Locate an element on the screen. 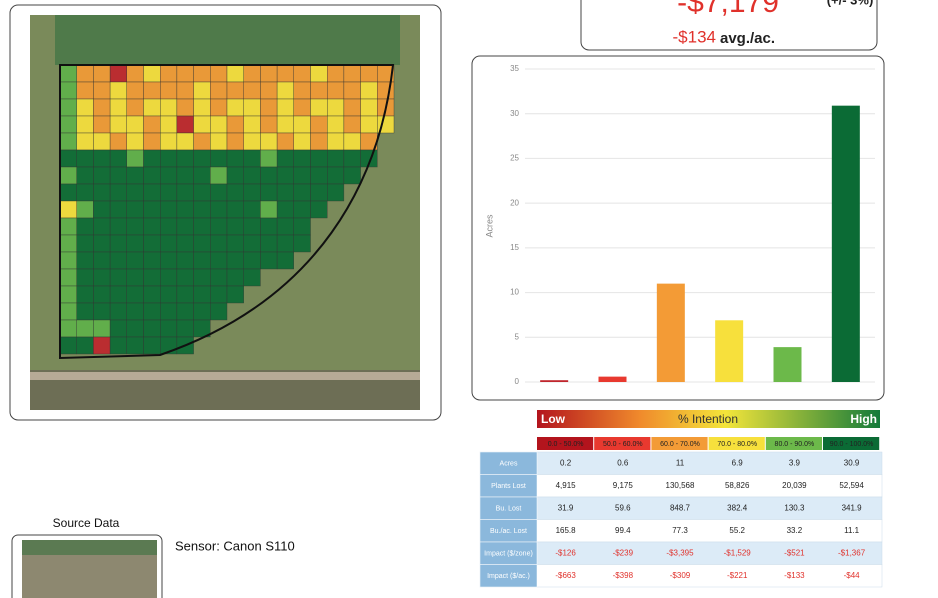  row-label: Impact ($/zone) is located at coordinates (508, 553).